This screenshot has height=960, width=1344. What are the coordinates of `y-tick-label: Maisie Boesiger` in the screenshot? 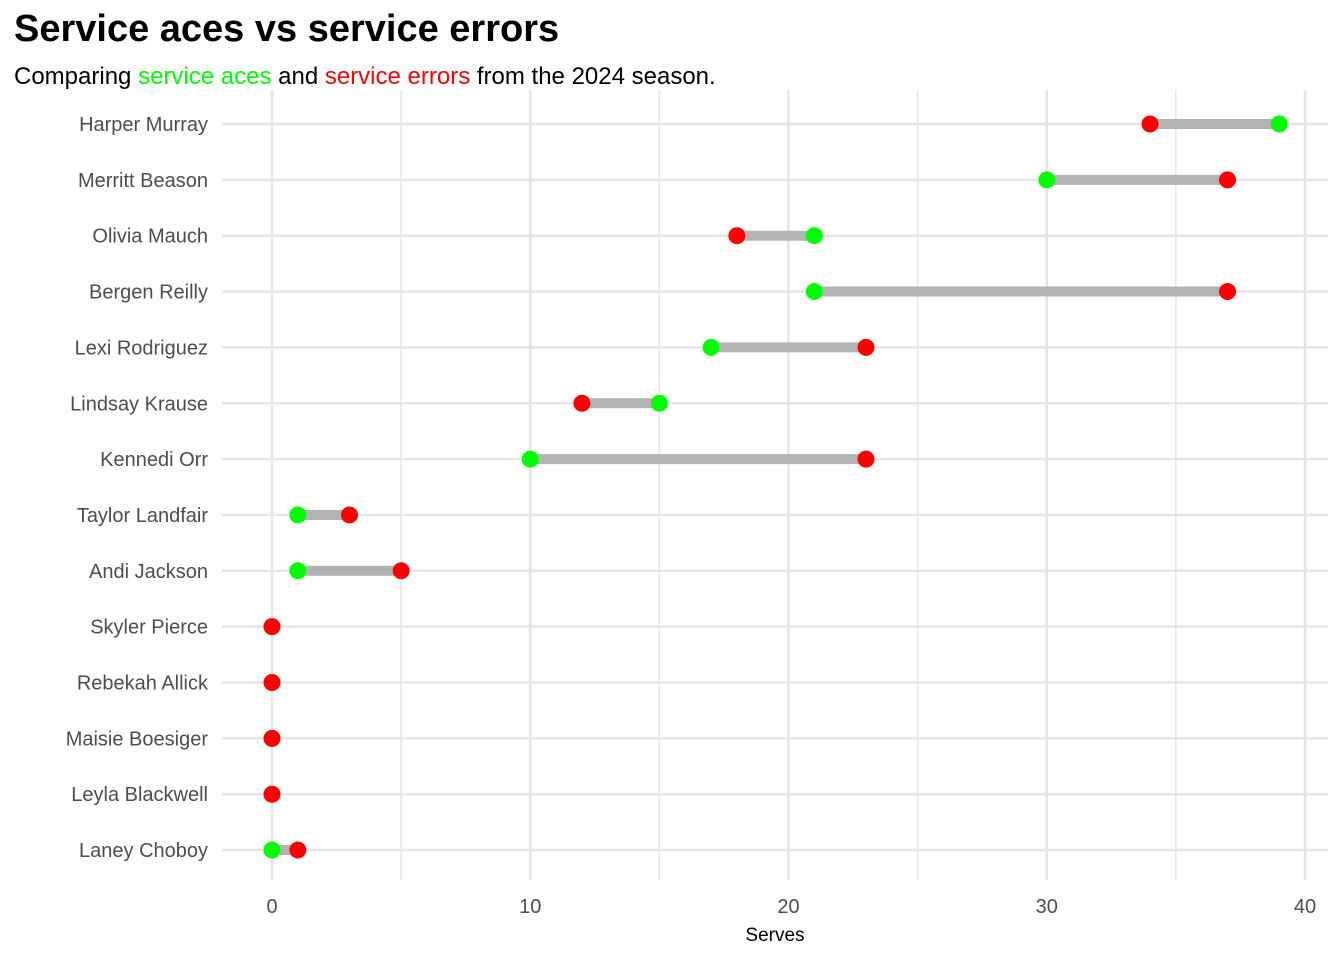 It's located at (137, 739).